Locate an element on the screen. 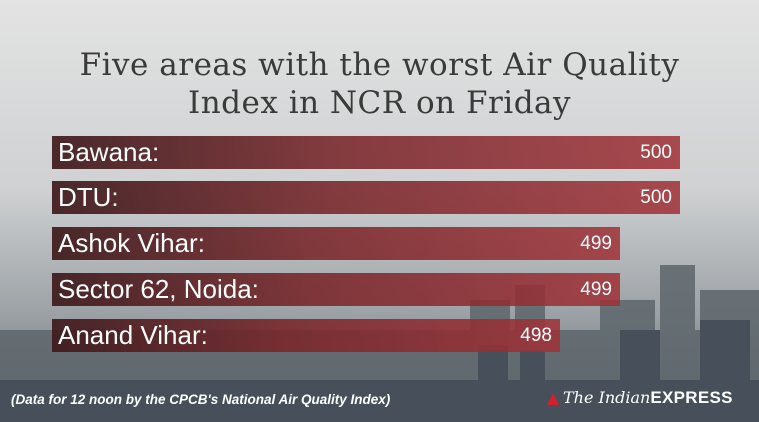  bar: Ashok Vihar: 499 is located at coordinates (336, 243).